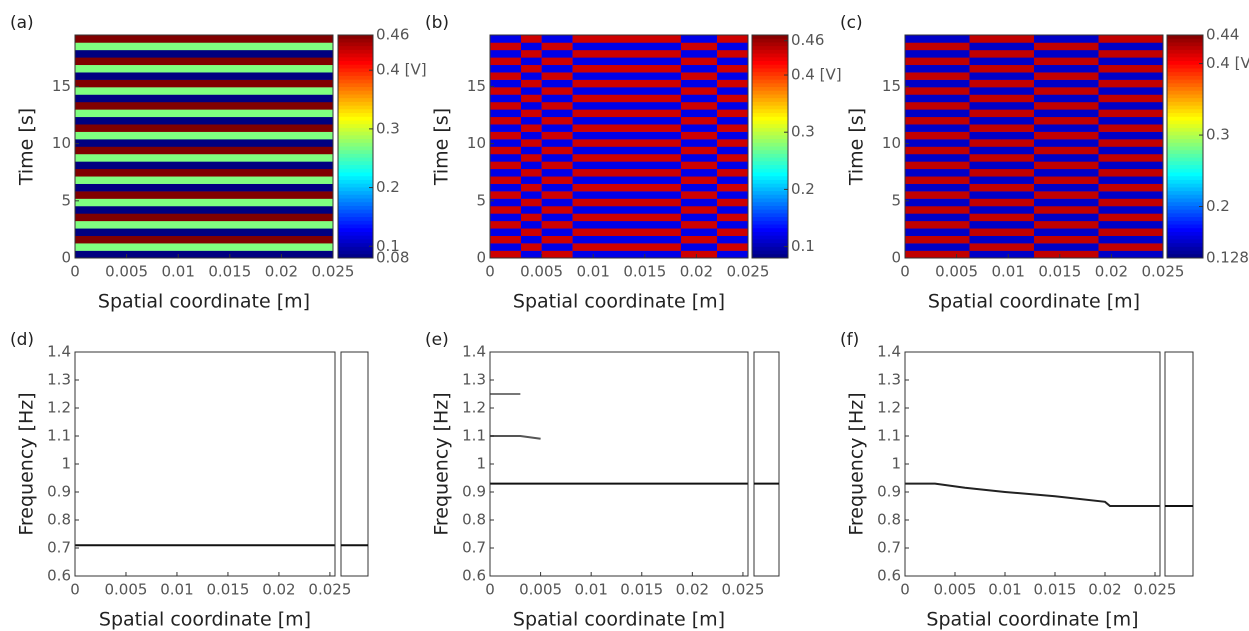 The image size is (1249, 631). I want to click on colorbar-tick-label: 0.4 [V], so click(816, 75).